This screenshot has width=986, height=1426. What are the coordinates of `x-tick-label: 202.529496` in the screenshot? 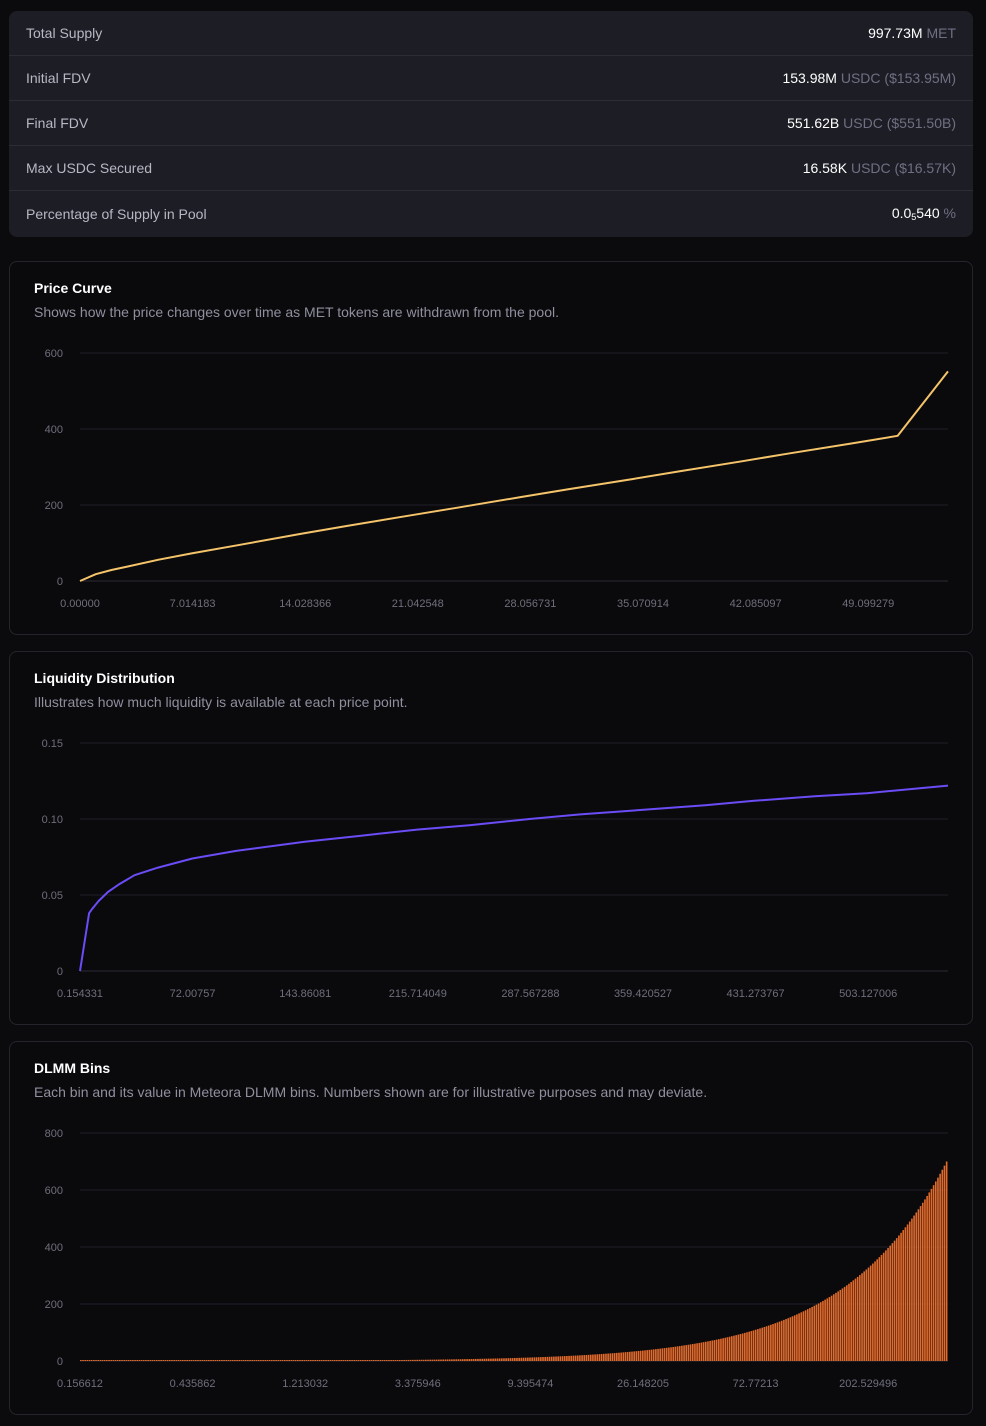 It's located at (868, 1384).